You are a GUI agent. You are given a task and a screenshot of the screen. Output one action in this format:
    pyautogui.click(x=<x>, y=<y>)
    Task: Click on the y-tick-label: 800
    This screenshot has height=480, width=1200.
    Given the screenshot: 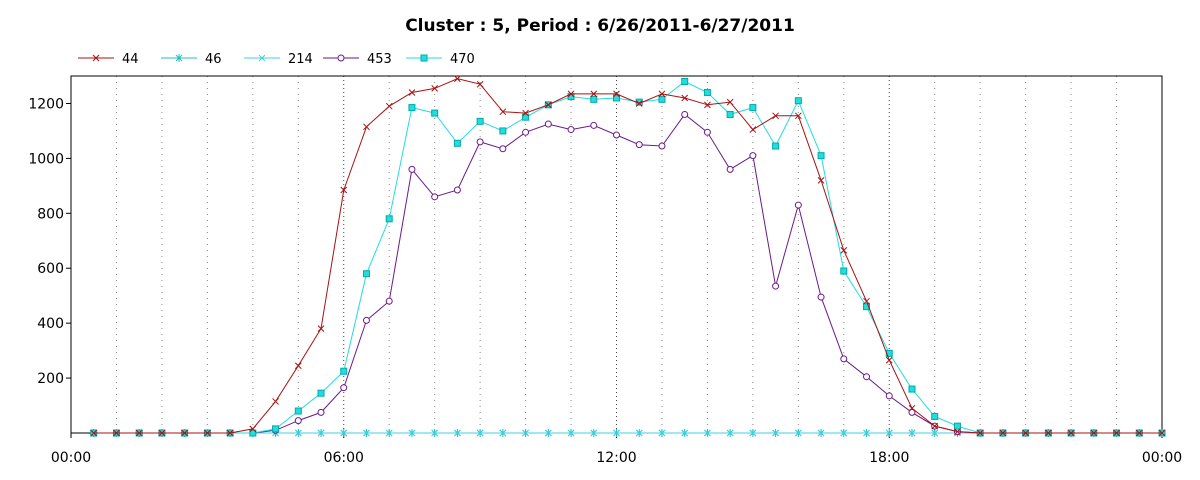 What is the action you would take?
    pyautogui.click(x=50, y=214)
    